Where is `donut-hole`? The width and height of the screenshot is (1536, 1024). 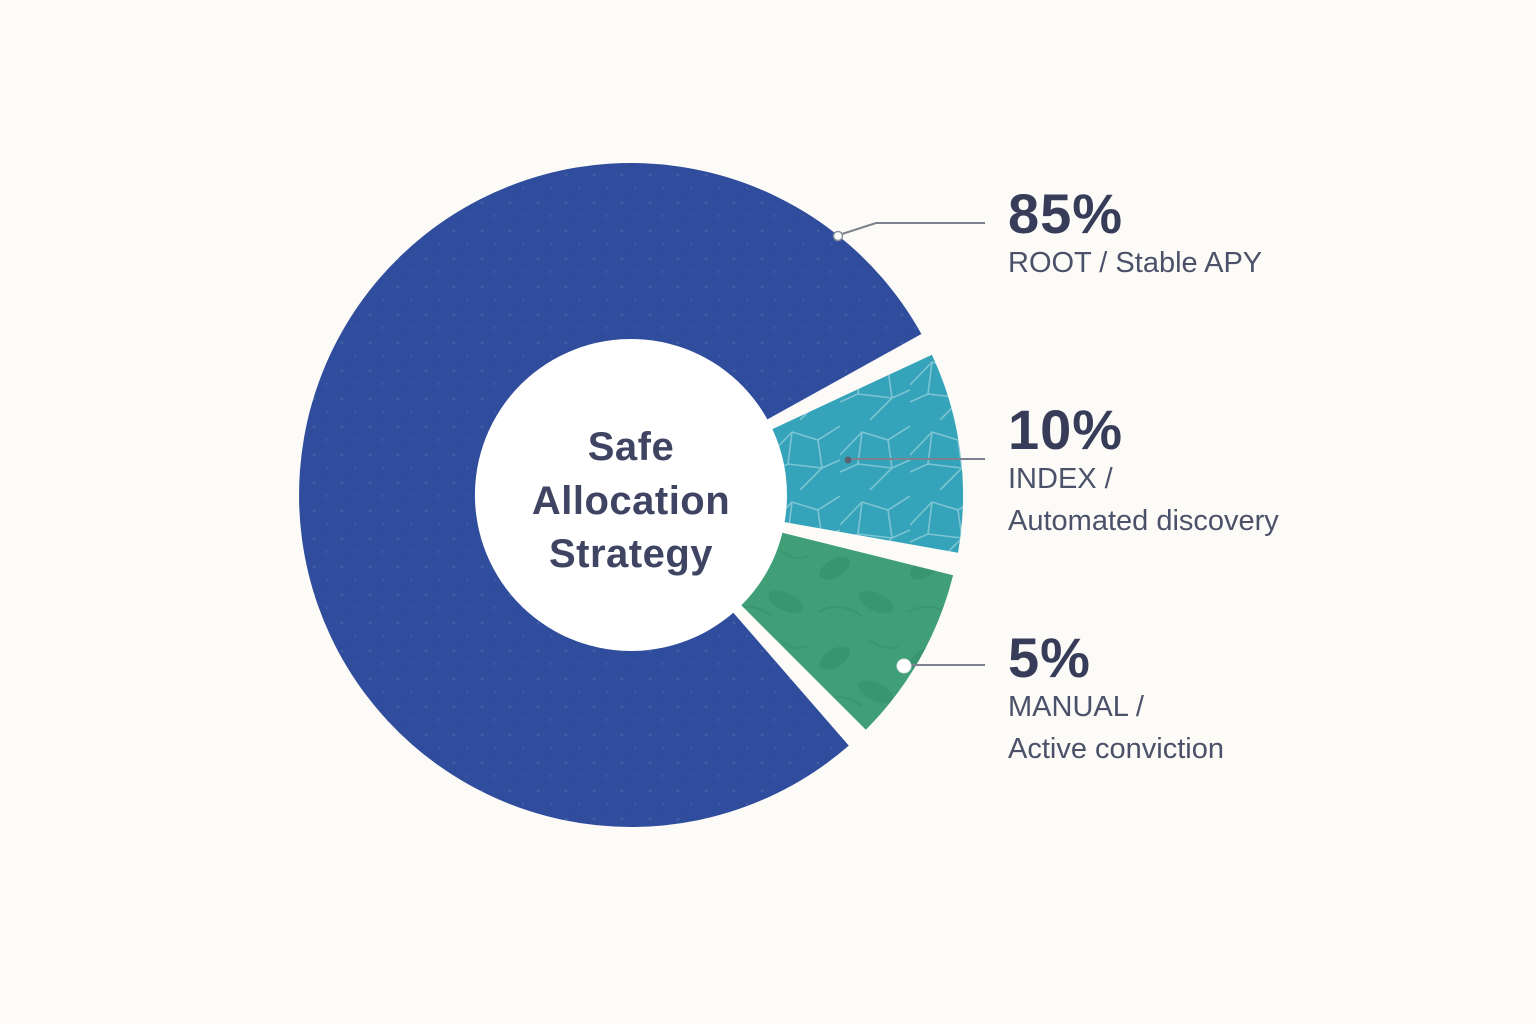
donut-hole is located at coordinates (631, 495).